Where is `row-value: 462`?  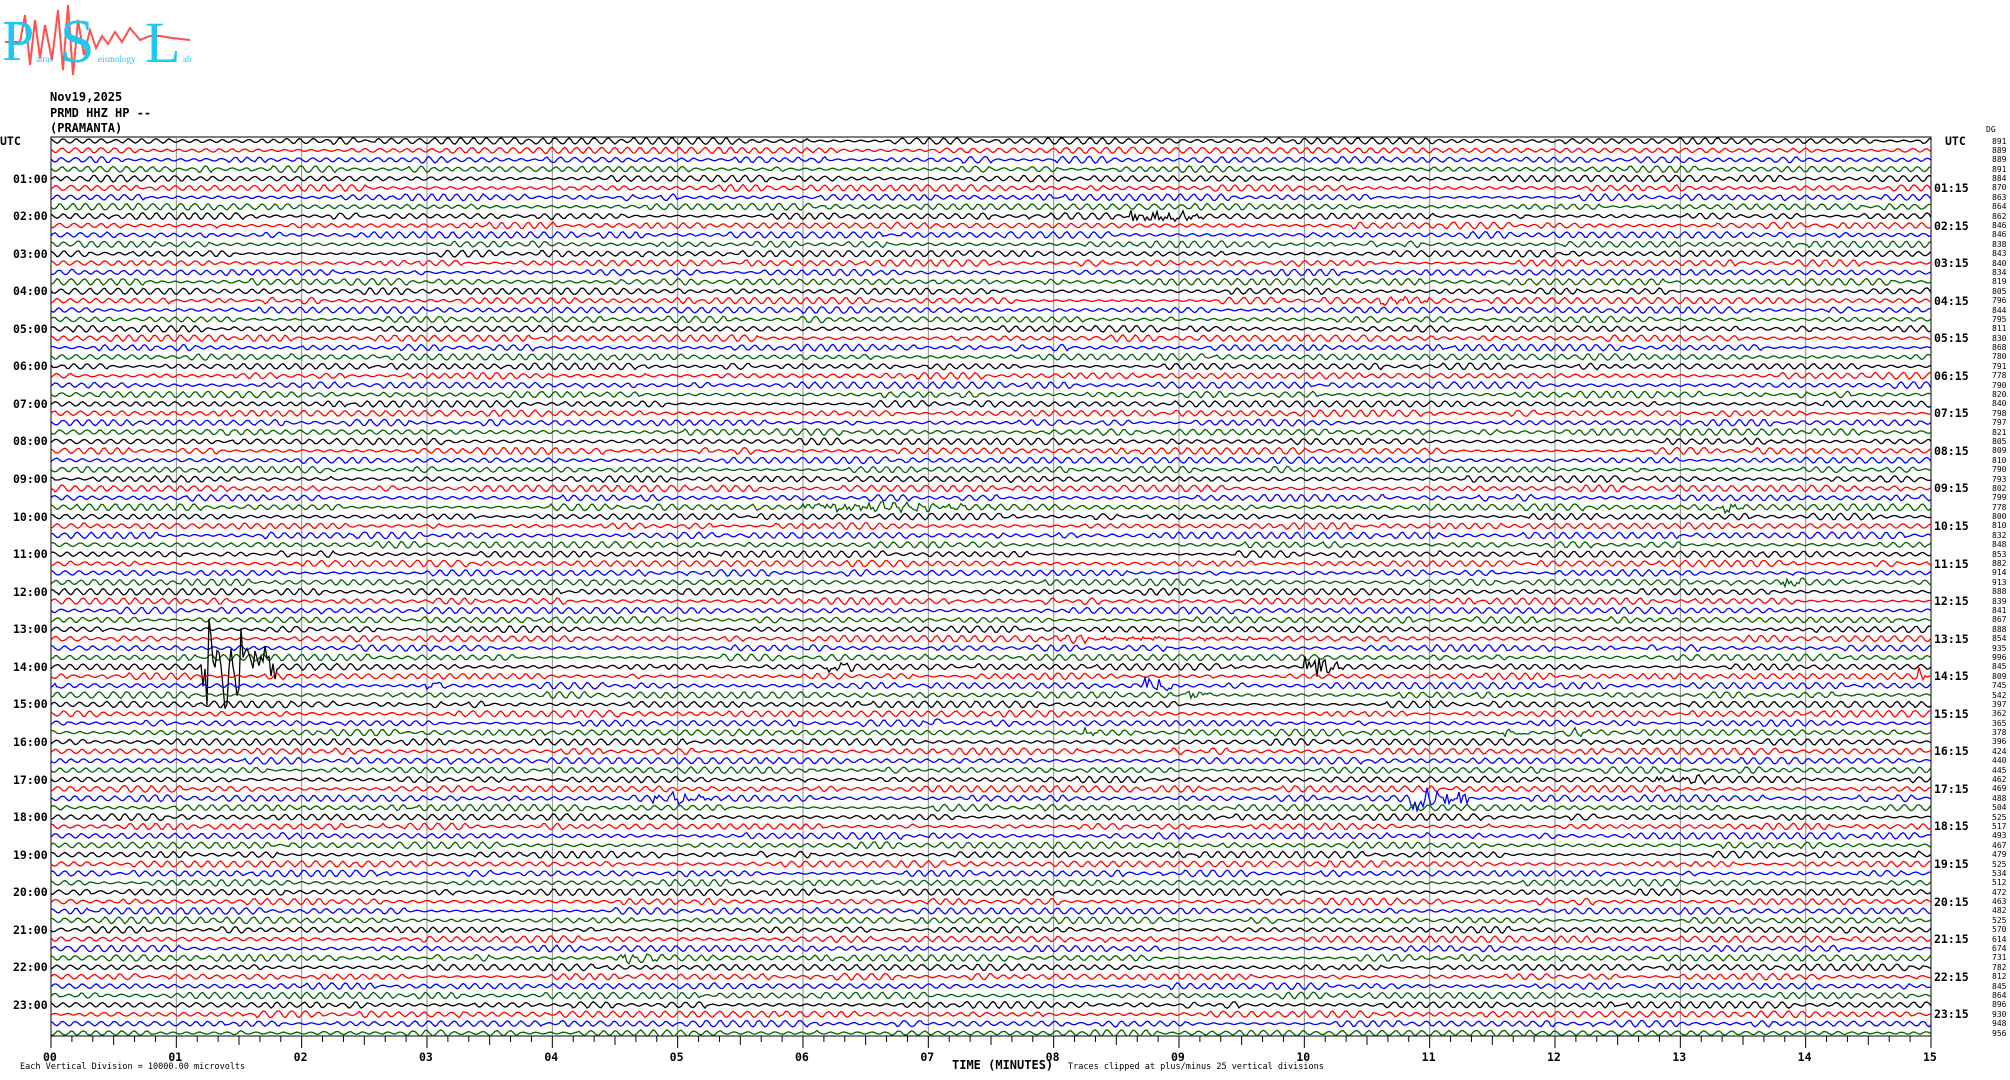
row-value: 462 is located at coordinates (1999, 780).